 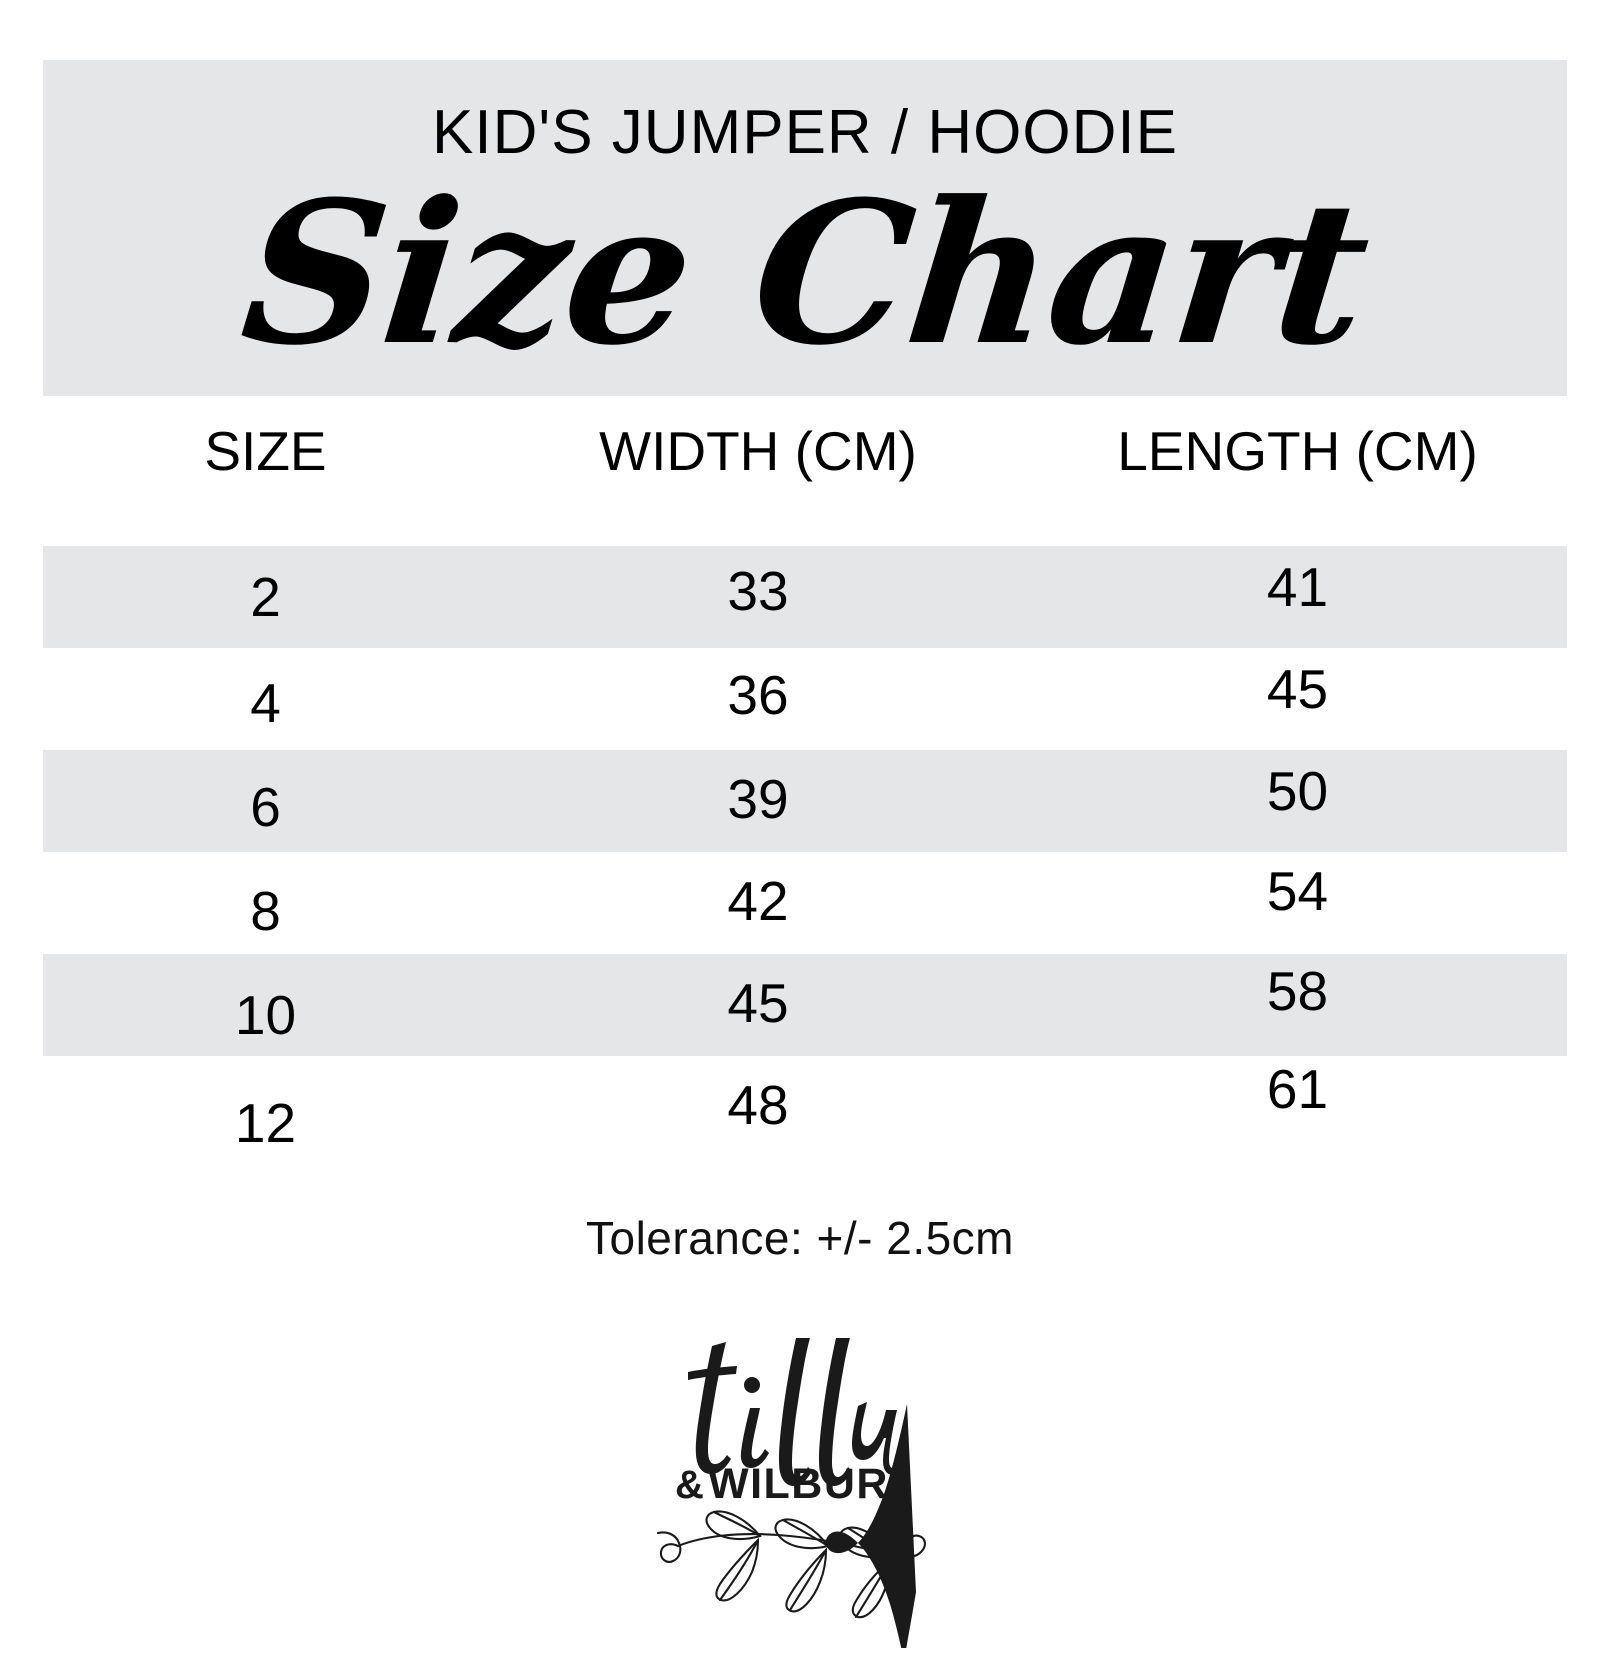 What do you see at coordinates (265, 1123) in the screenshot?
I see `cell-size: 12` at bounding box center [265, 1123].